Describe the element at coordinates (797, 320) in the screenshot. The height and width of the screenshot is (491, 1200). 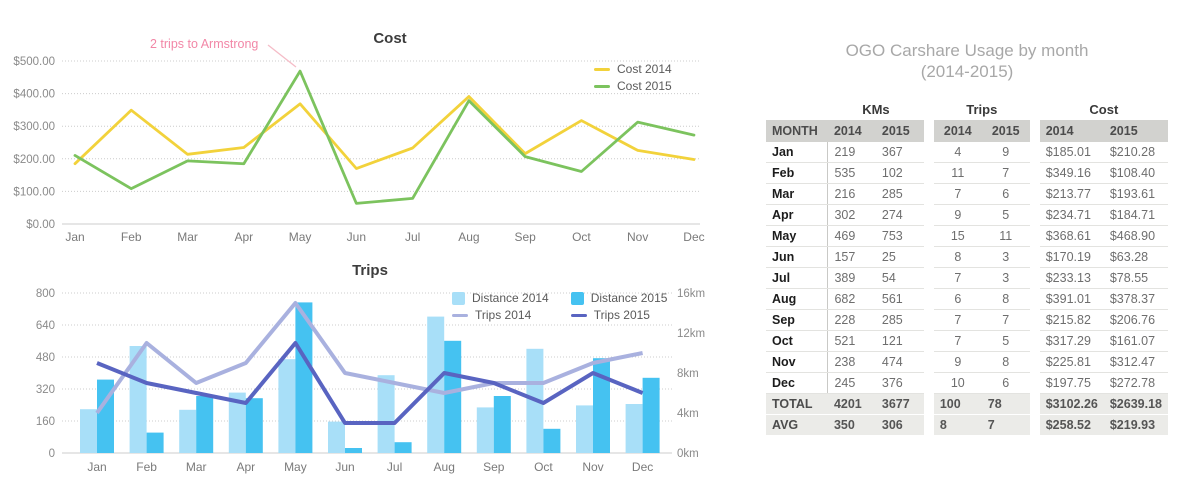
I see `month-cell: Sep` at that location.